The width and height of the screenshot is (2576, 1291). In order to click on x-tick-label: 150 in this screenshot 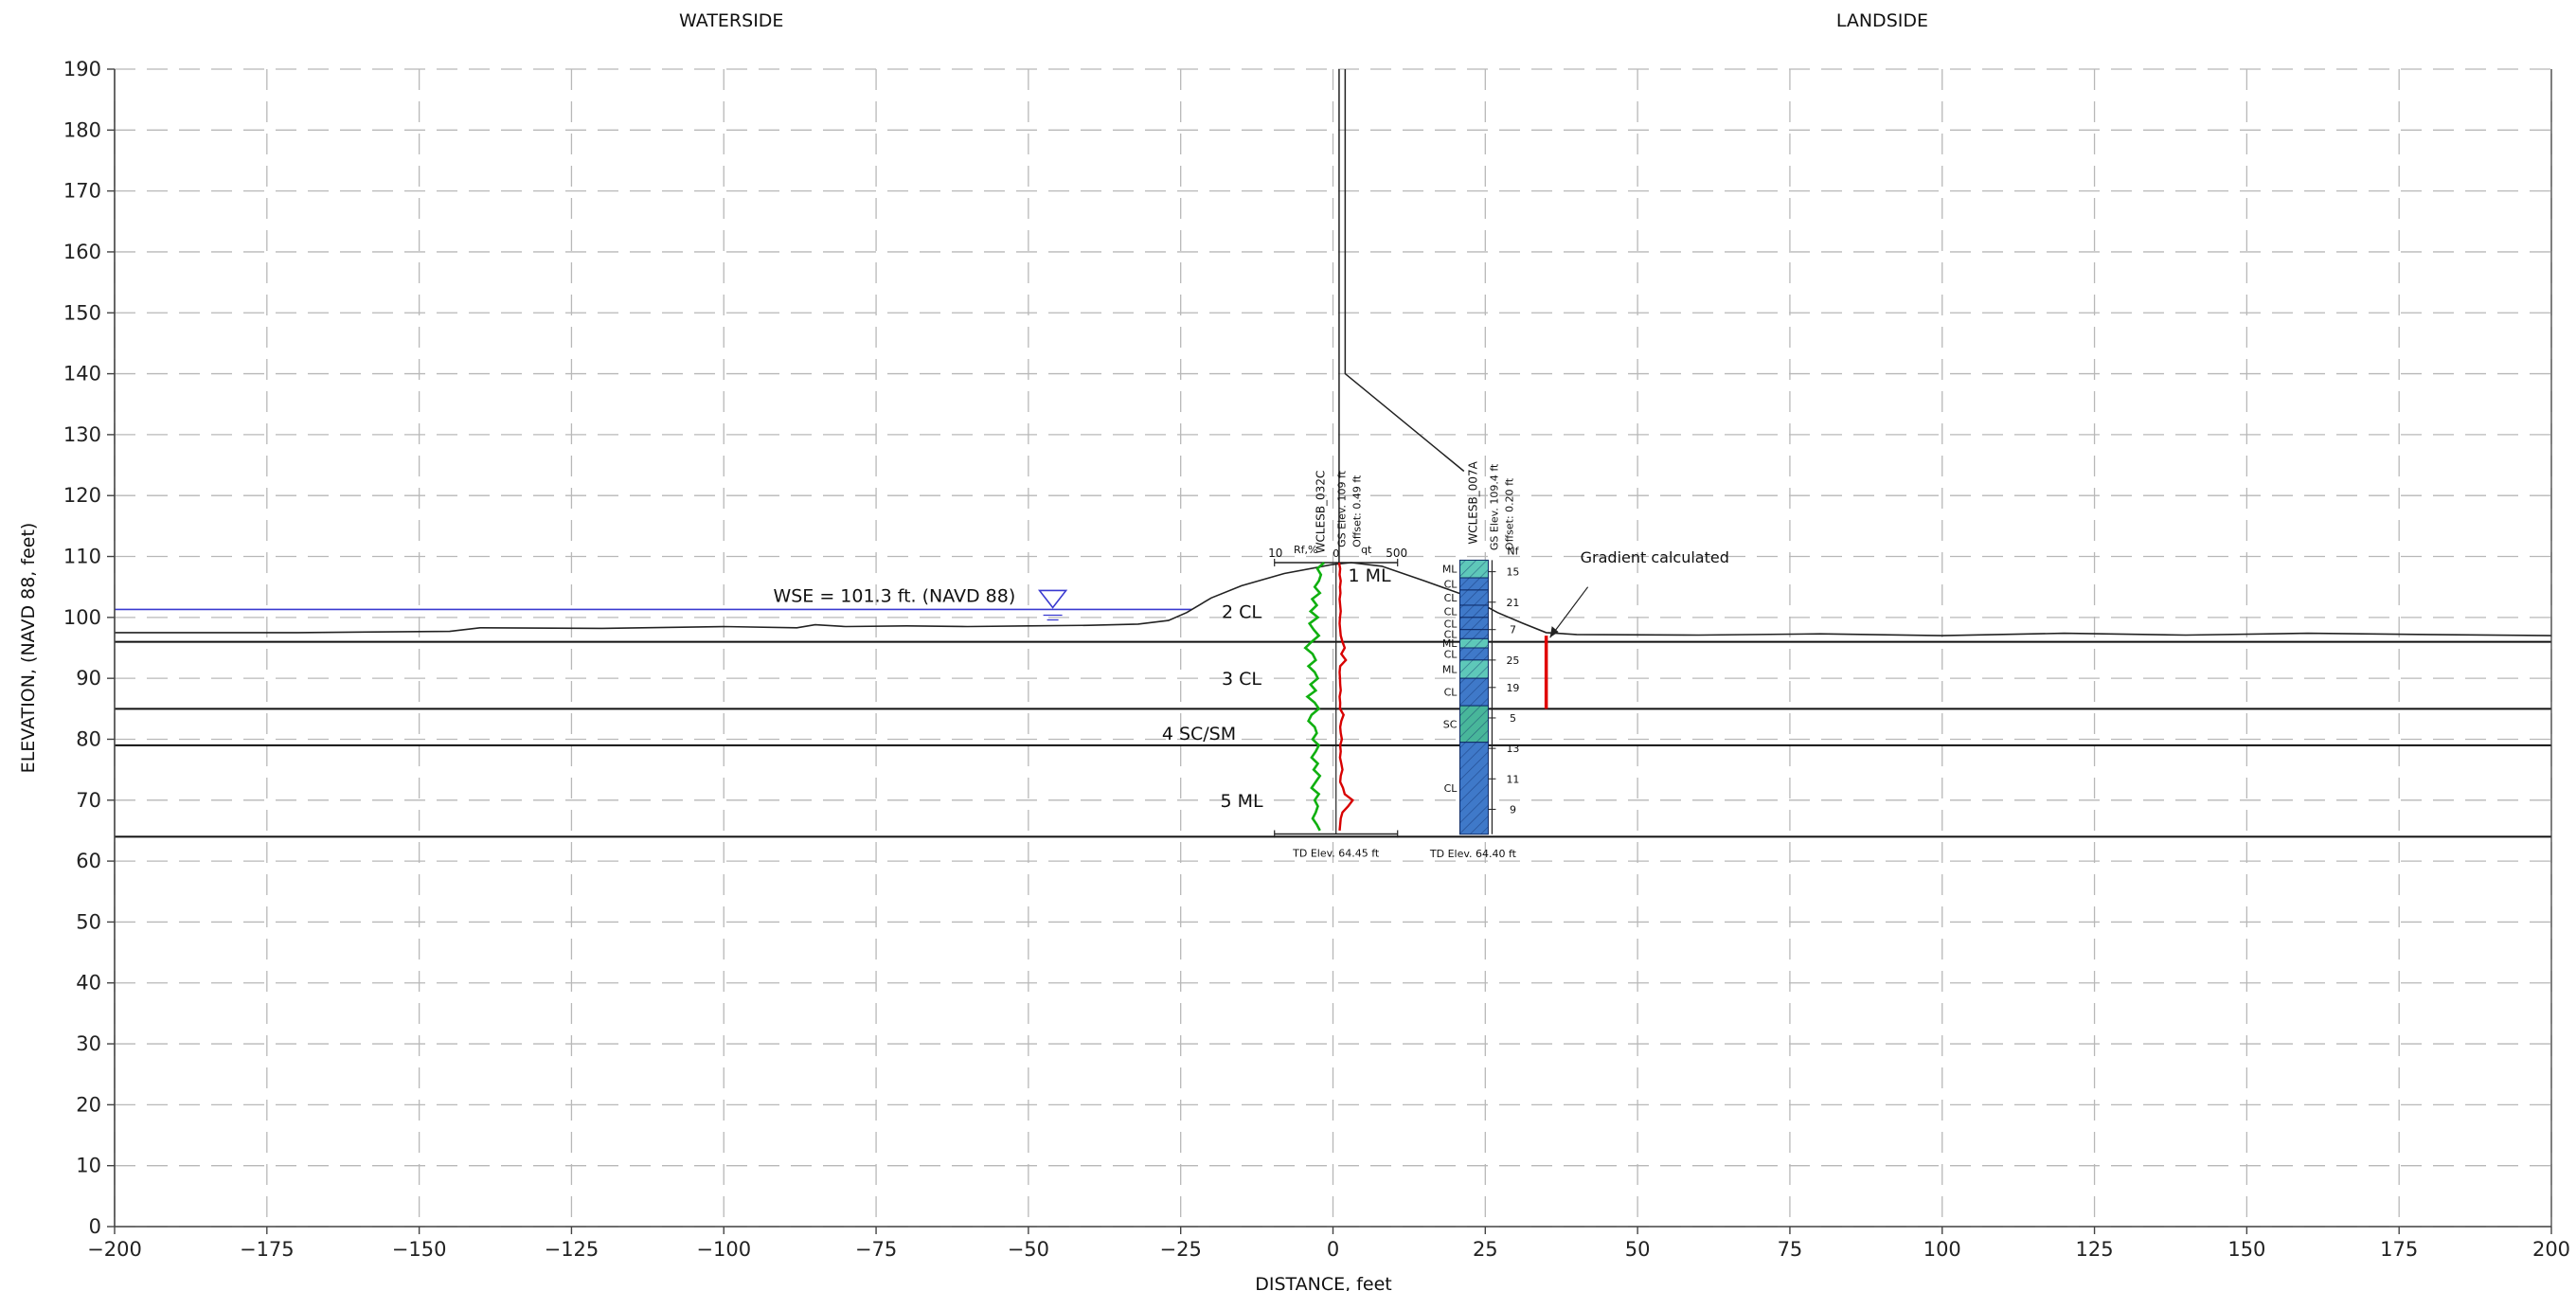, I will do `click(2246, 1249)`.